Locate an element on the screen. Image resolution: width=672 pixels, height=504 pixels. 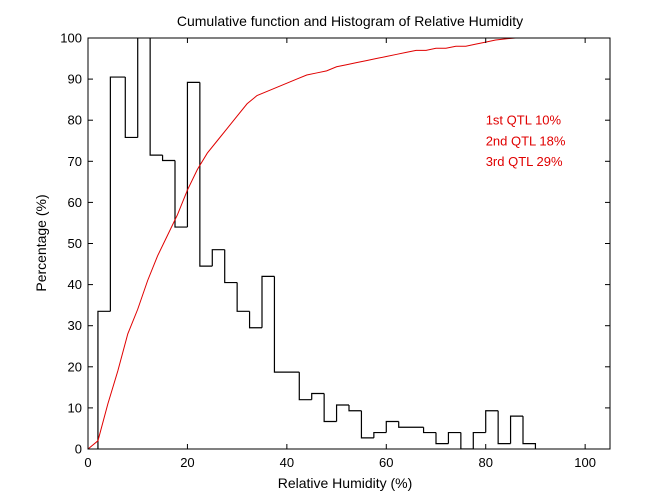
y-tick-label: 20 is located at coordinates (75, 366).